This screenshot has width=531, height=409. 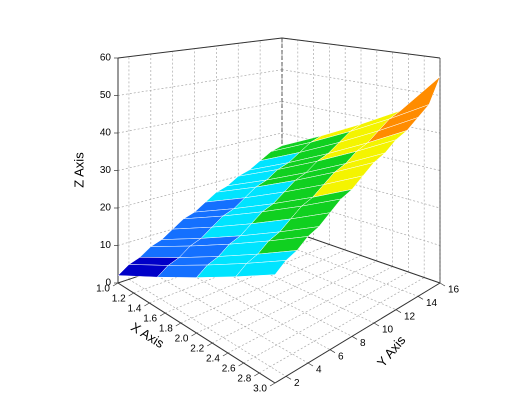 What do you see at coordinates (106, 58) in the screenshot?
I see `z-tick-label: 60` at bounding box center [106, 58].